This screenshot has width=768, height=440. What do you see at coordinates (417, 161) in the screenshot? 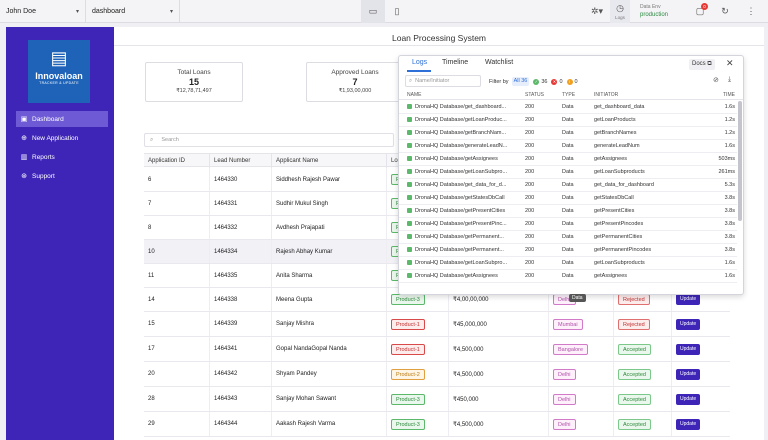
I see `column-header-loan-product: Lo` at bounding box center [417, 161].